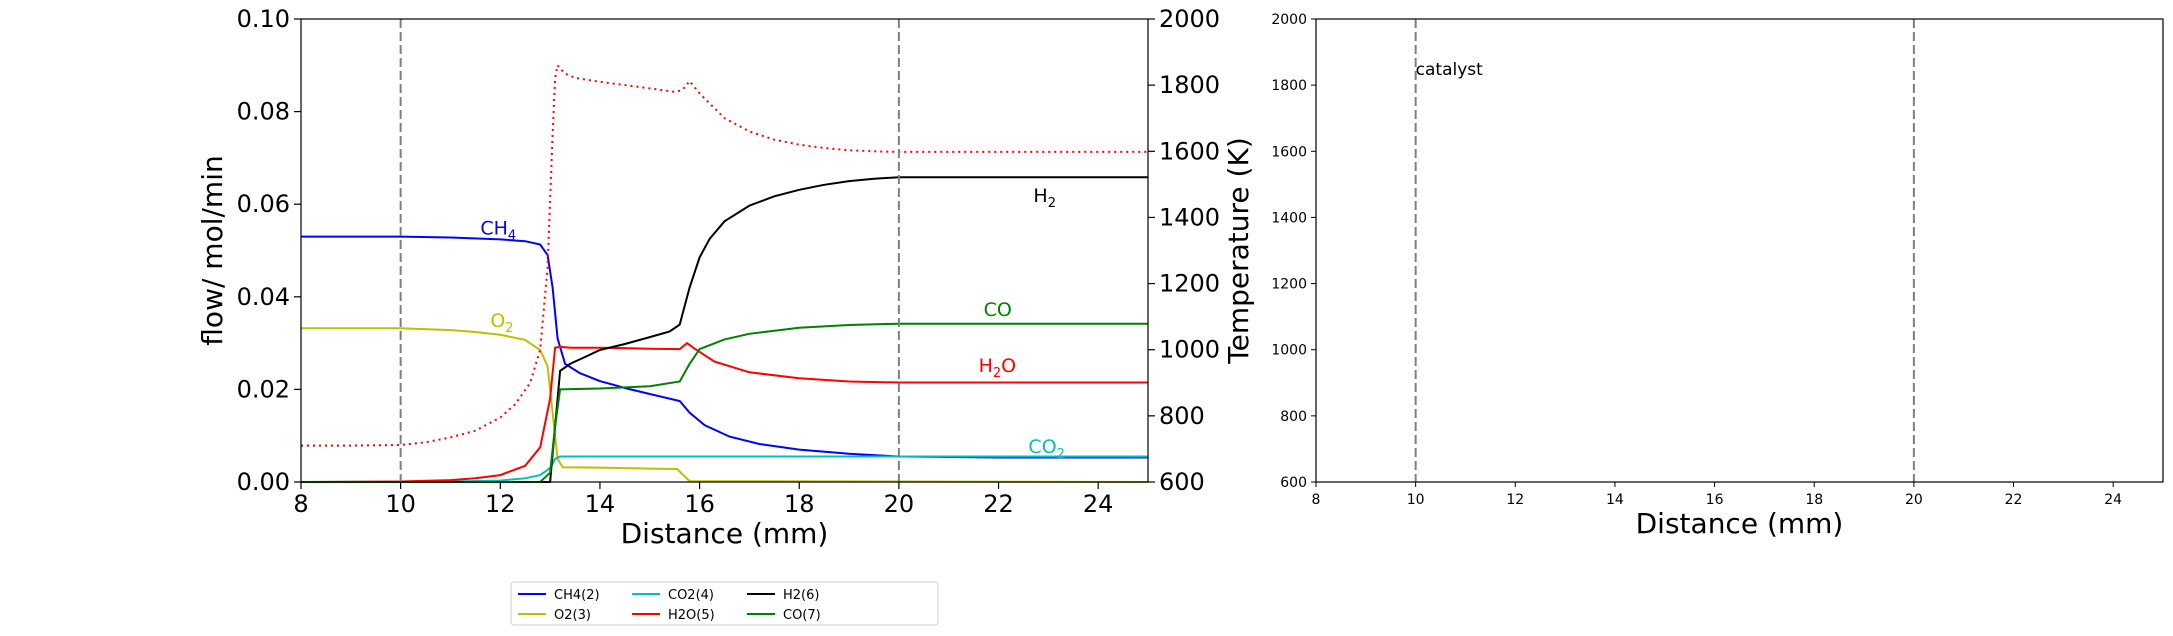 The image size is (2173, 636). What do you see at coordinates (1189, 151) in the screenshot?
I see `right-y-tick-label: 1600` at bounding box center [1189, 151].